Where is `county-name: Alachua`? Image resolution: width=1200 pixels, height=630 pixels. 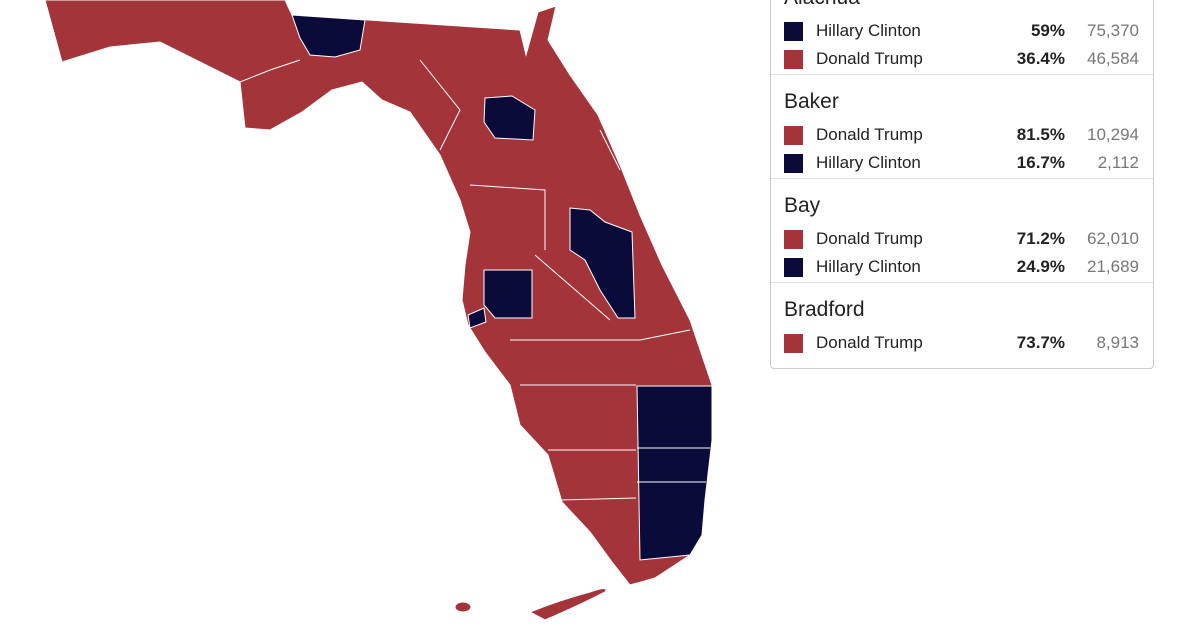 county-name: Alachua is located at coordinates (961, 8).